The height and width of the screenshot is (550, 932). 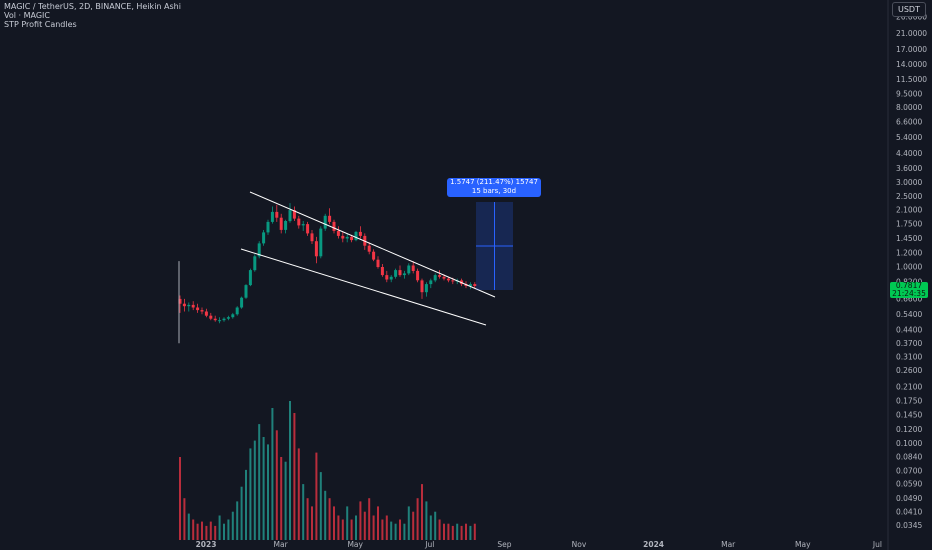 What do you see at coordinates (494, 191) in the screenshot?
I see `measure-duration-text: 15 bars, 30d` at bounding box center [494, 191].